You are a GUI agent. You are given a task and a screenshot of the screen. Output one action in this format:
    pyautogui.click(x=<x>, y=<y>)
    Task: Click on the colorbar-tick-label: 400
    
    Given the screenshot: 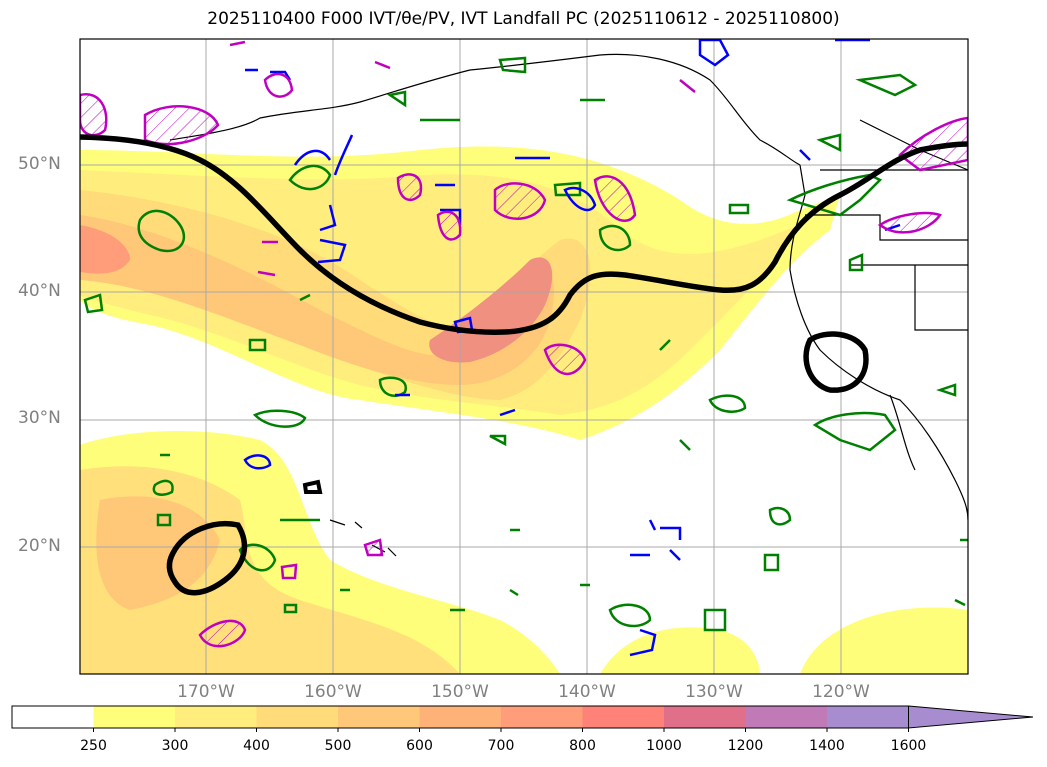 What is the action you would take?
    pyautogui.click(x=256, y=746)
    